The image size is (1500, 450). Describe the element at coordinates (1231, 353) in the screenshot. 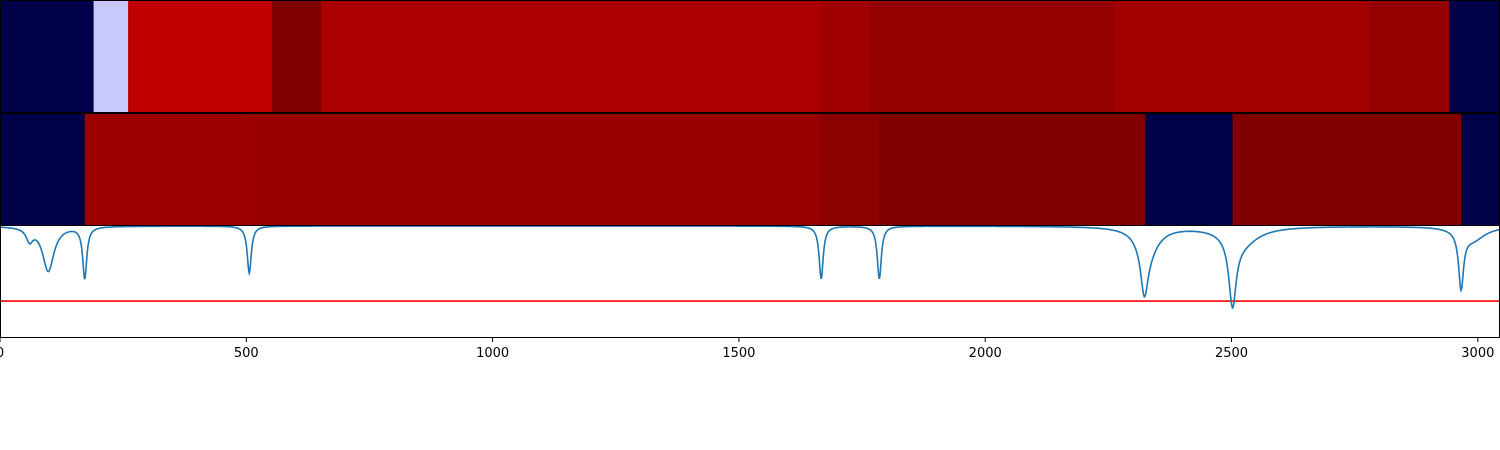

I see `x-tick-label: 2500` at that location.